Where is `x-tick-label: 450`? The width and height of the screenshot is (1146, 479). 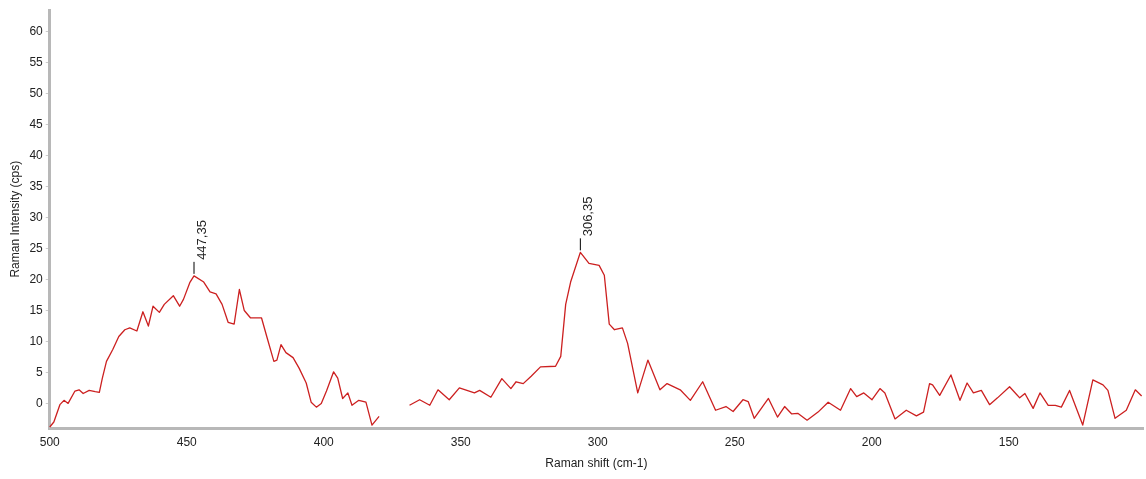
x-tick-label: 450 is located at coordinates (187, 441).